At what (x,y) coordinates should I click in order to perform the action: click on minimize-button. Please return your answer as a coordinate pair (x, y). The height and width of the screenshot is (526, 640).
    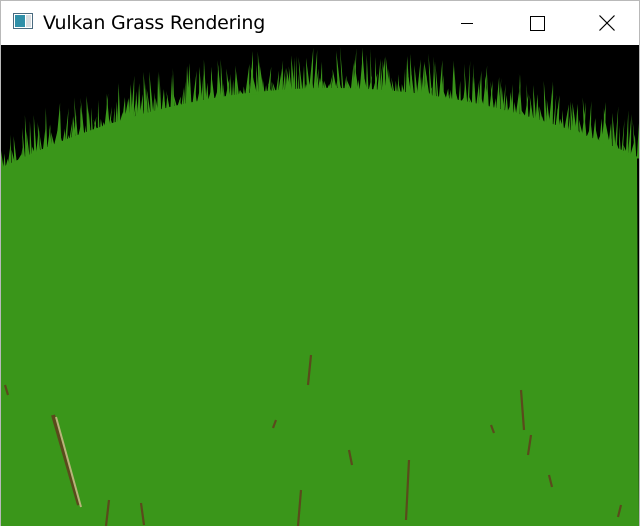
    Looking at the image, I should click on (467, 23).